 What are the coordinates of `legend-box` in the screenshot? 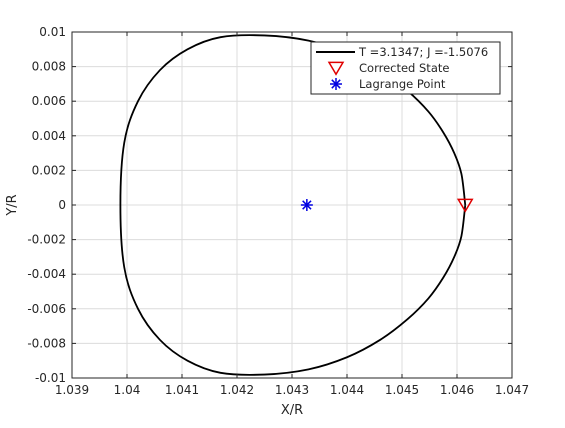 It's located at (405, 68).